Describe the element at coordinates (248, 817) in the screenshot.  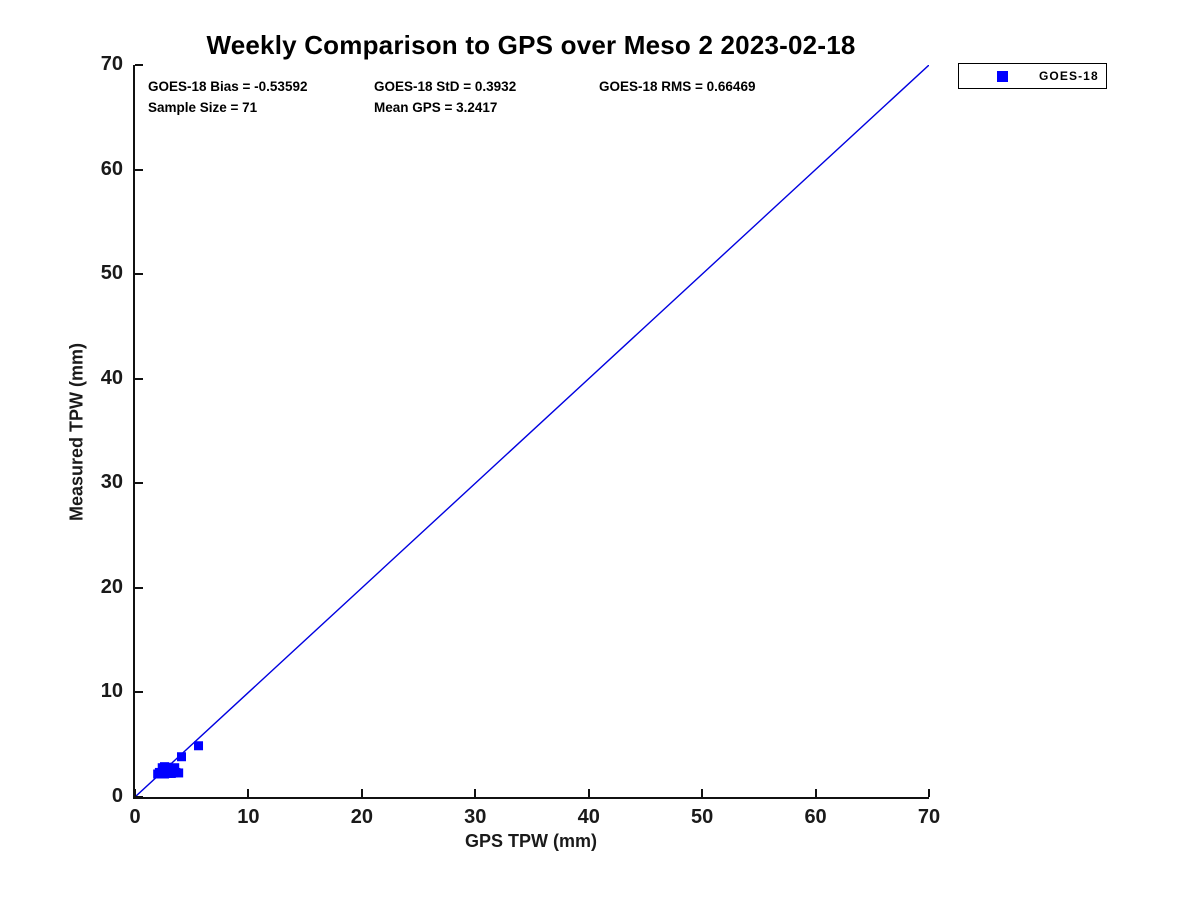
I see `x-tick-label: 10` at that location.